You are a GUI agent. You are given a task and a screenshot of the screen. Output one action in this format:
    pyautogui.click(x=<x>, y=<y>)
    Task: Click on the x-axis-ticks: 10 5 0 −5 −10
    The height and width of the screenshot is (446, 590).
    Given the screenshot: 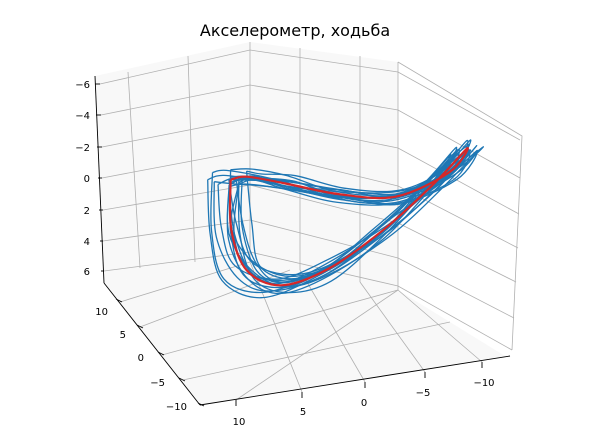 What is the action you would take?
    pyautogui.click(x=364, y=395)
    